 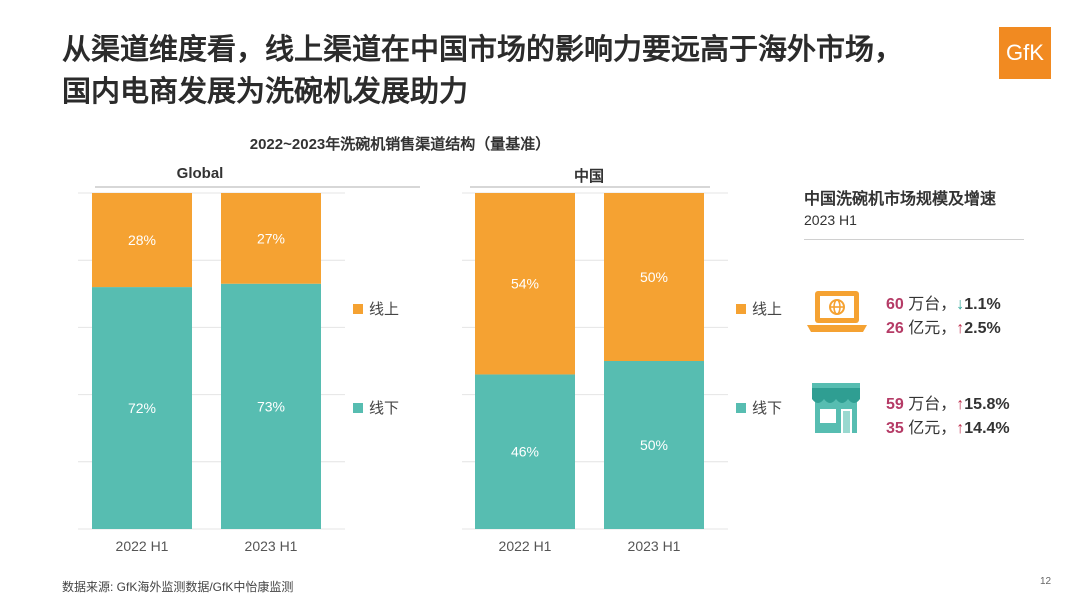 What do you see at coordinates (837, 311) in the screenshot?
I see `laptop-globe-icon` at bounding box center [837, 311].